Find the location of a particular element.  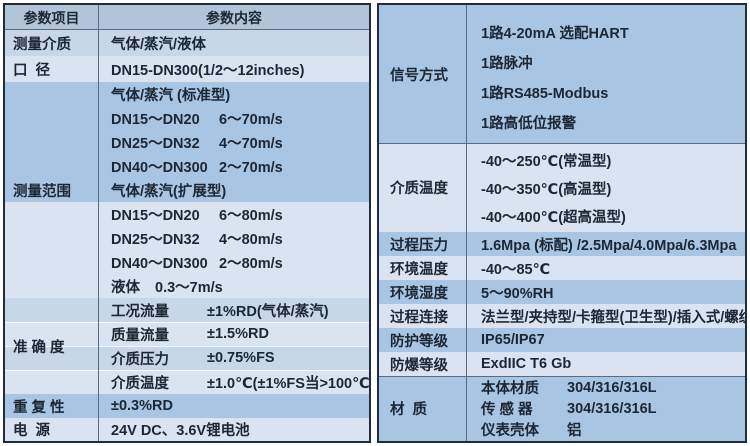

spec-line: 气体/蒸汽(扩展型) is located at coordinates (187, 190).